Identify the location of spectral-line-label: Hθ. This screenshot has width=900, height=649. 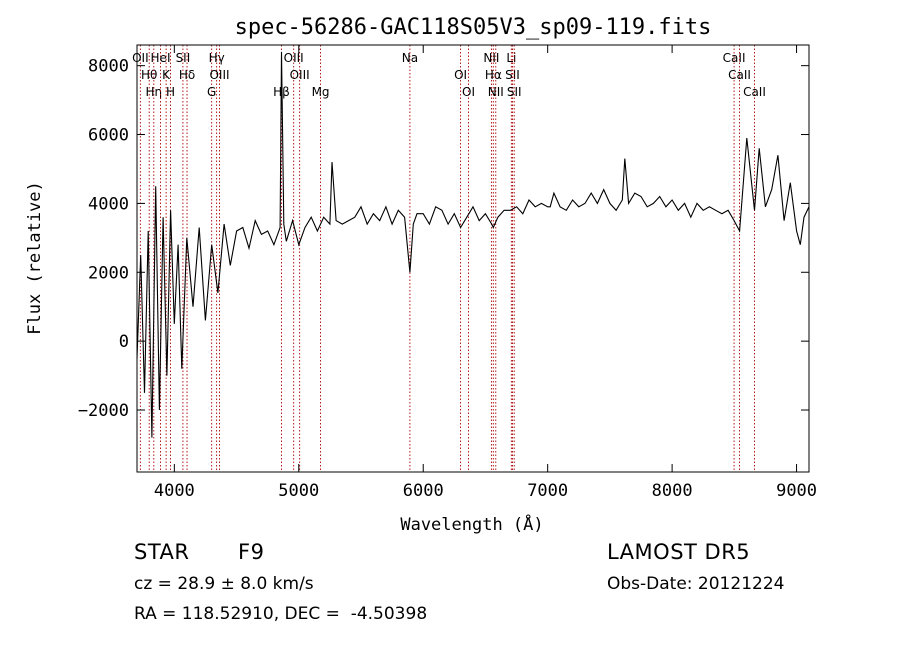
(149, 75).